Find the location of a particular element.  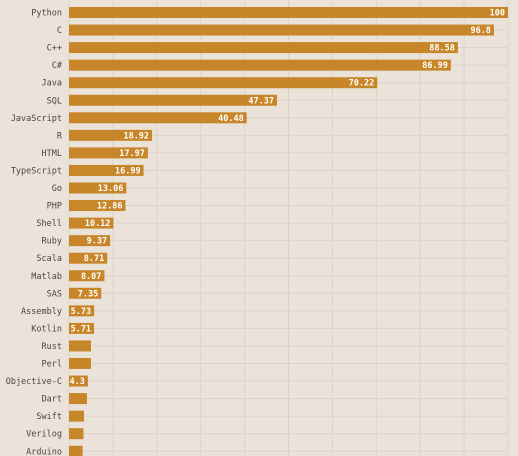

bar-arduino is located at coordinates (76, 450).